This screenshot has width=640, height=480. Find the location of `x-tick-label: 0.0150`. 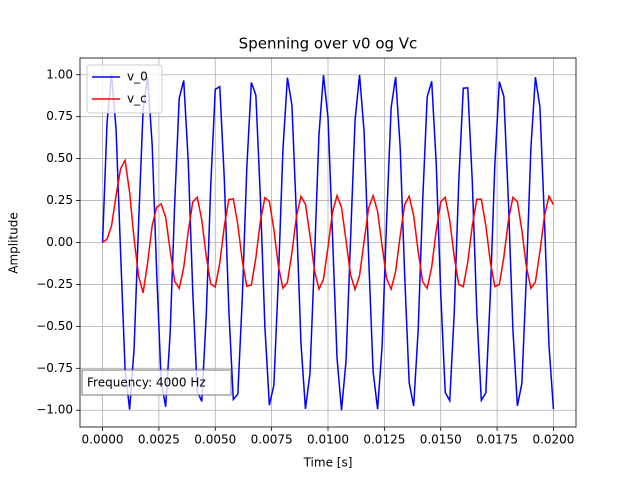

x-tick-label: 0.0150 is located at coordinates (441, 440).